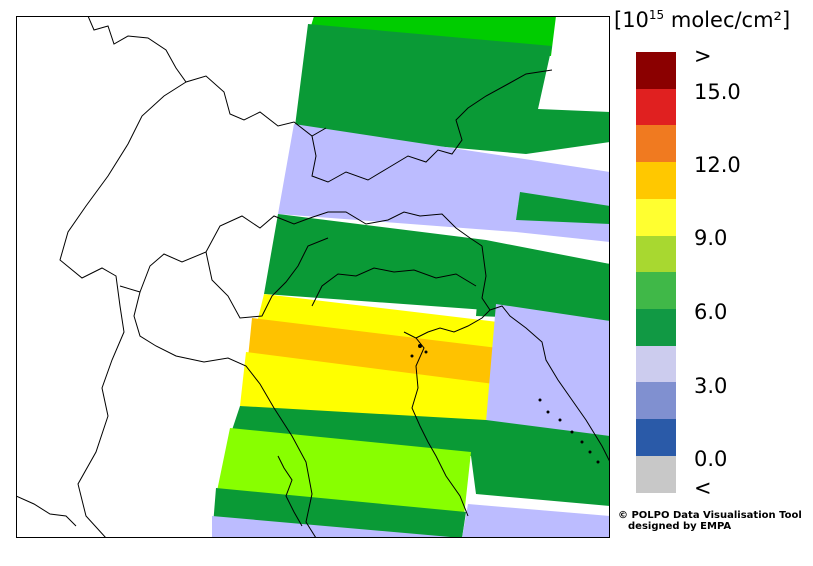 This screenshot has width=813, height=566. I want to click on legend-tick: 15.0, so click(717, 92).